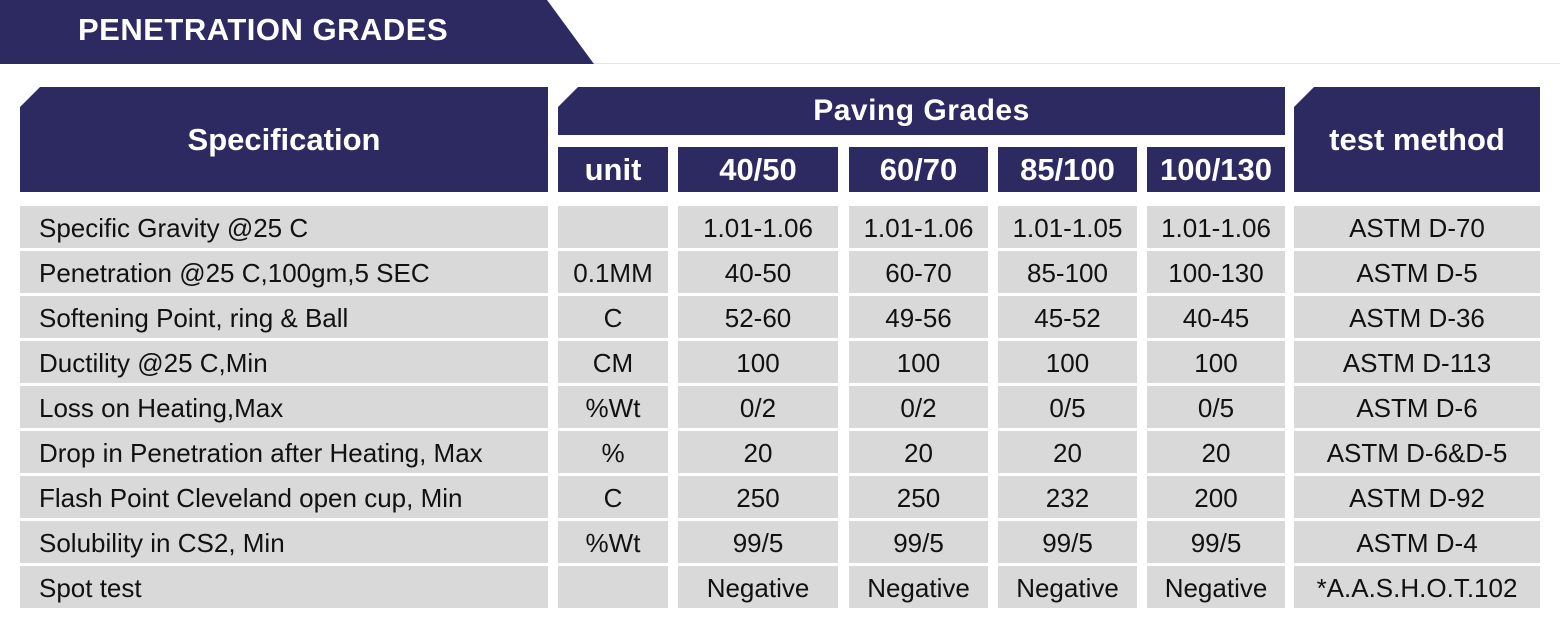  What do you see at coordinates (1067, 317) in the screenshot?
I see `grade-85-100-cell: 45-52` at bounding box center [1067, 317].